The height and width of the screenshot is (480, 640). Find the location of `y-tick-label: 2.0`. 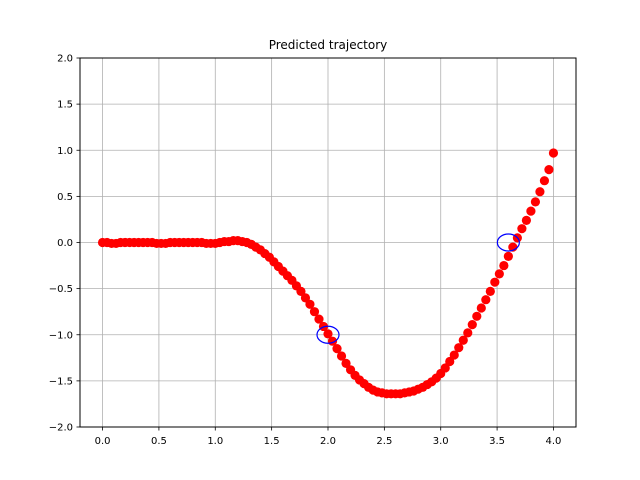

y-tick-label: 2.0 is located at coordinates (65, 59).